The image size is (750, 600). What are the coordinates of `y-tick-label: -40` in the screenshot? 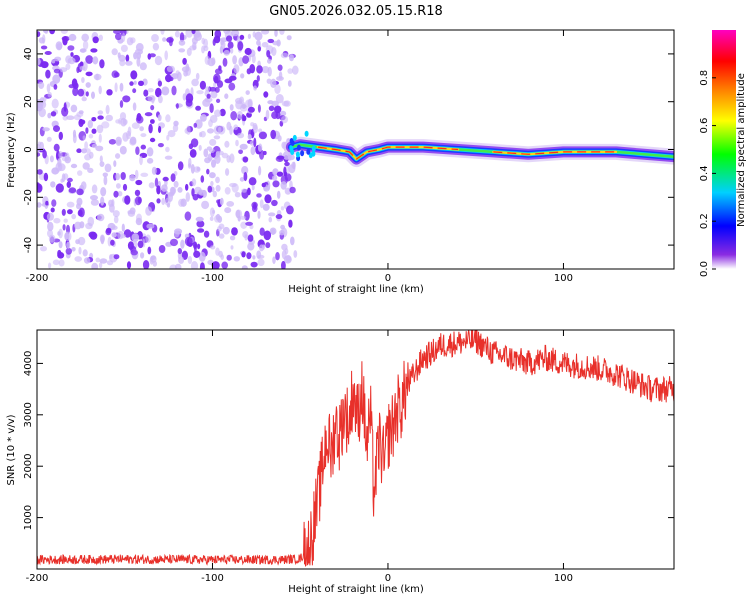 It's located at (28, 245).